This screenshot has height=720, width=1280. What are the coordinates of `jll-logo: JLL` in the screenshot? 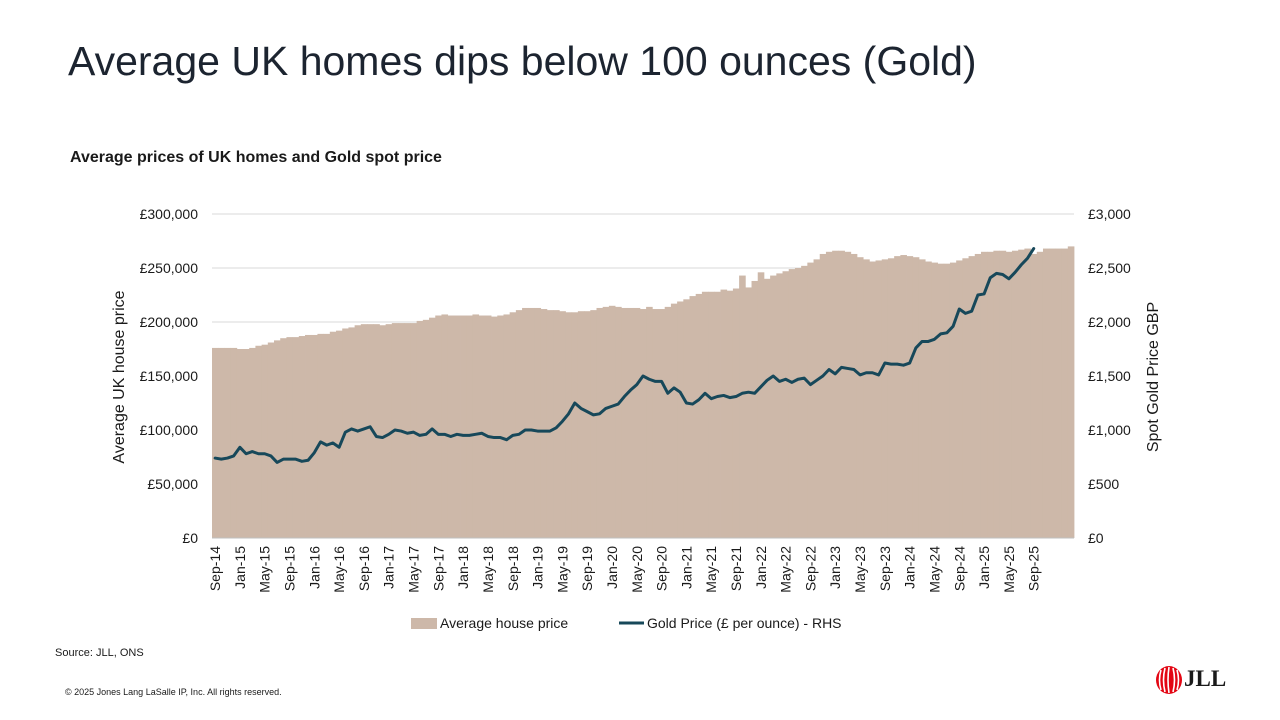 It's located at (1191, 680).